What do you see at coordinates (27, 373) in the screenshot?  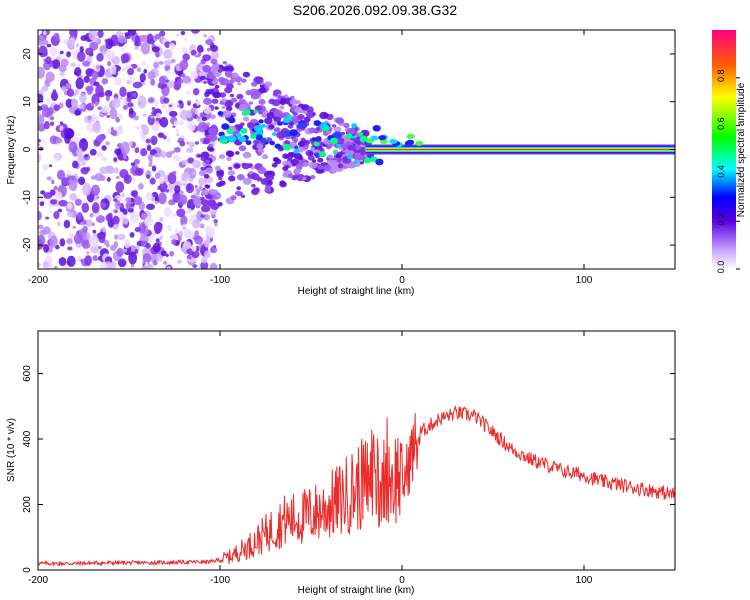 I see `bottom-y-tick-label: 600` at bounding box center [27, 373].